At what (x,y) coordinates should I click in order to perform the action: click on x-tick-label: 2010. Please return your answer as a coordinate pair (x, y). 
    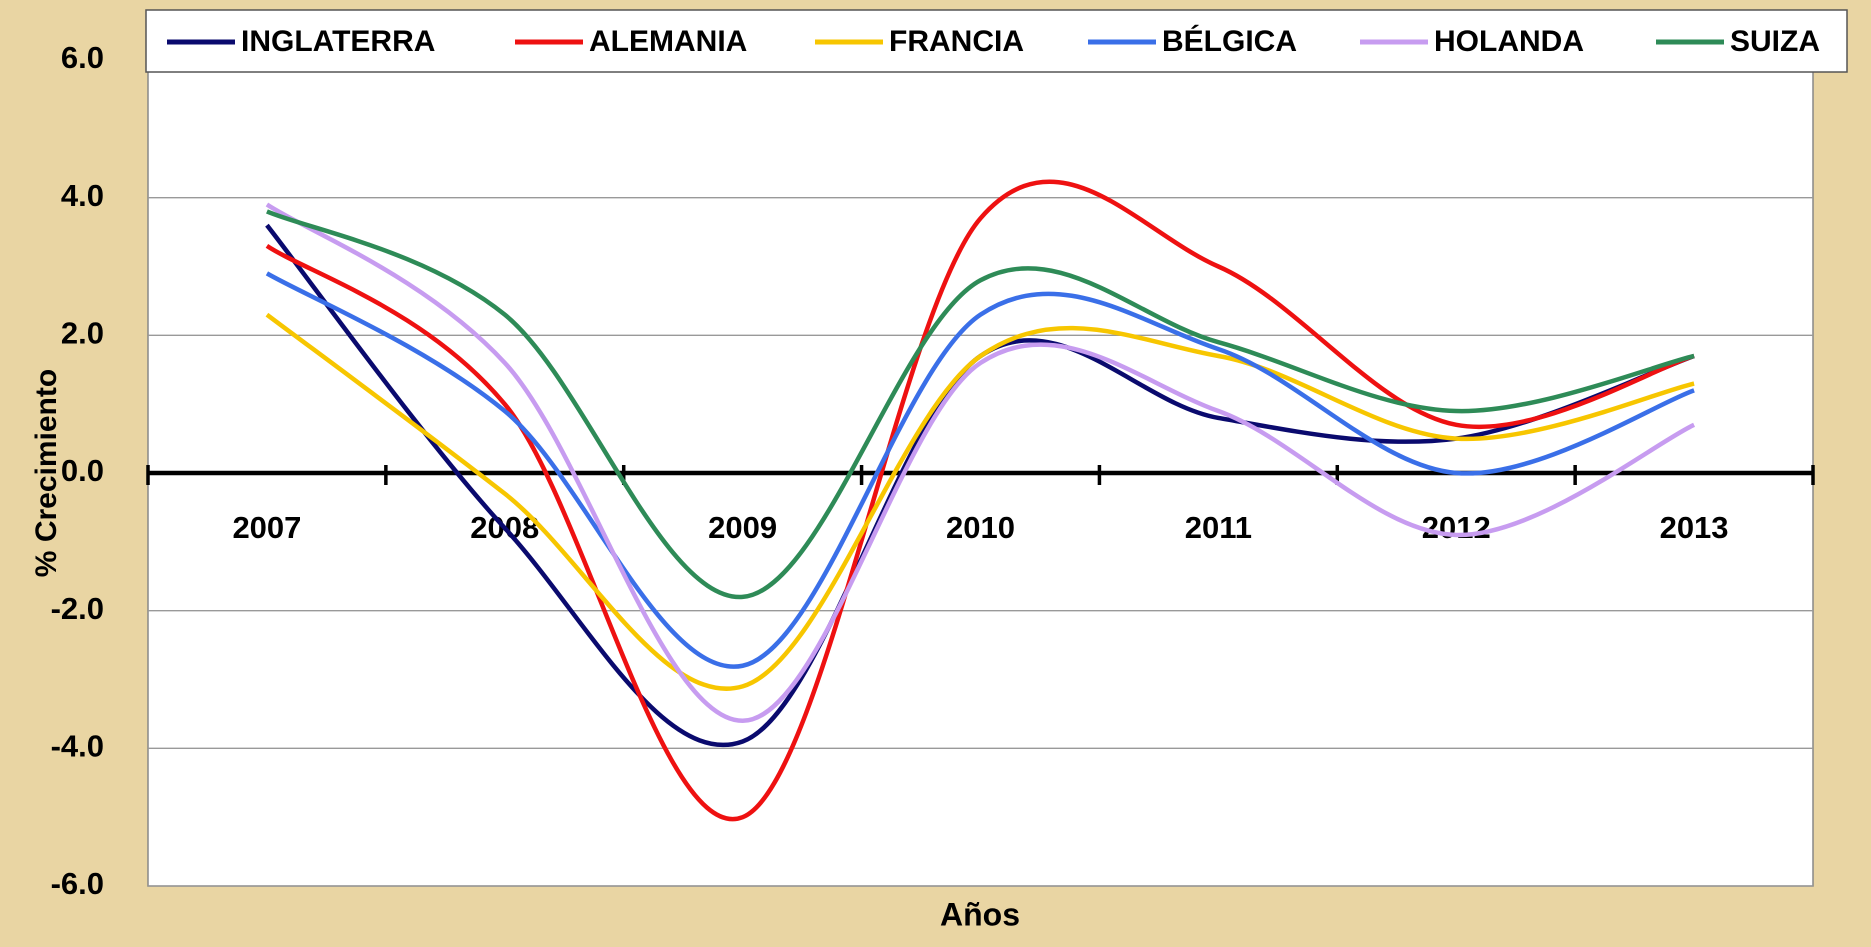
    Looking at the image, I should click on (980, 527).